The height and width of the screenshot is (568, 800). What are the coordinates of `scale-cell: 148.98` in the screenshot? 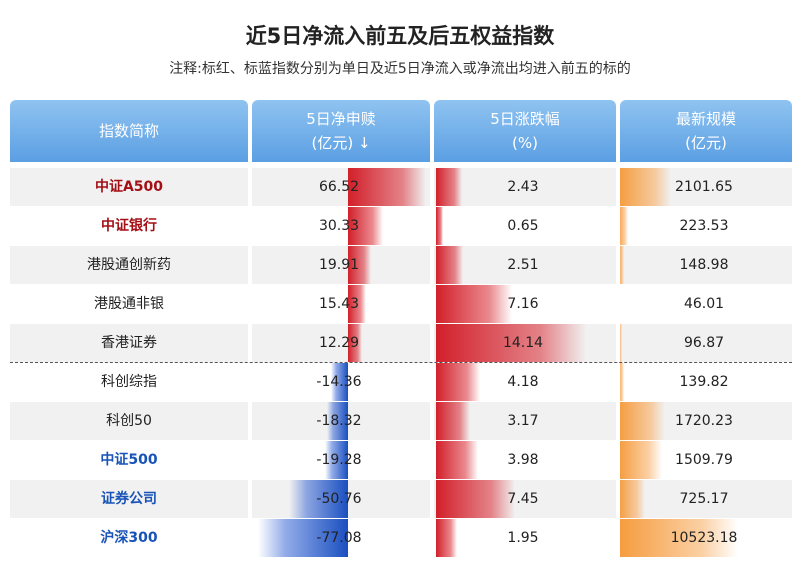 It's located at (704, 265).